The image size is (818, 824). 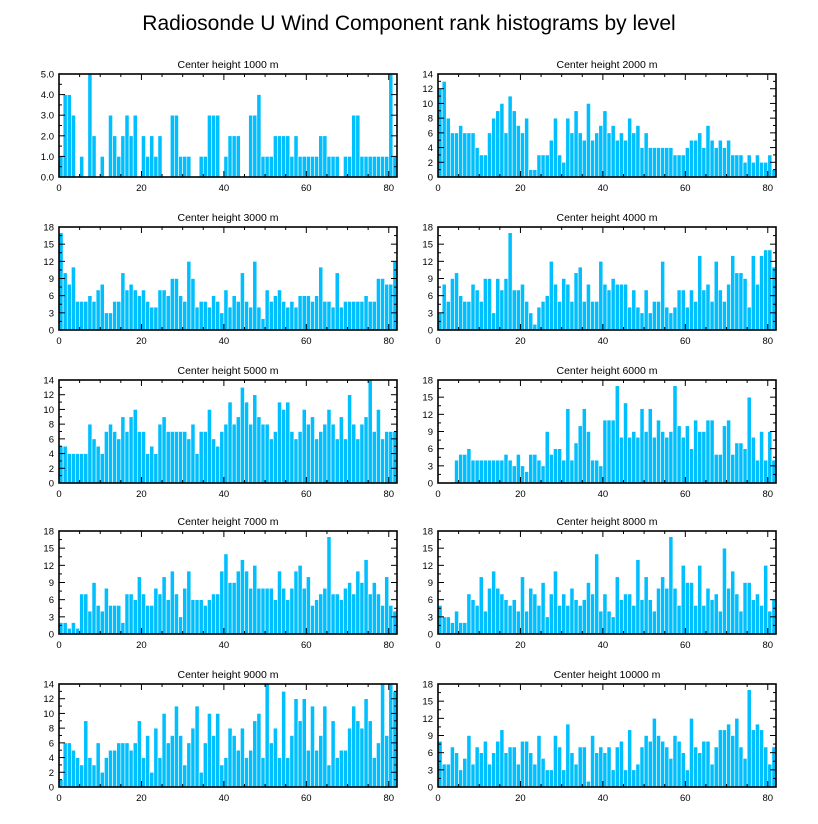 I want to click on y-tick-label: 10, so click(x=48, y=714).